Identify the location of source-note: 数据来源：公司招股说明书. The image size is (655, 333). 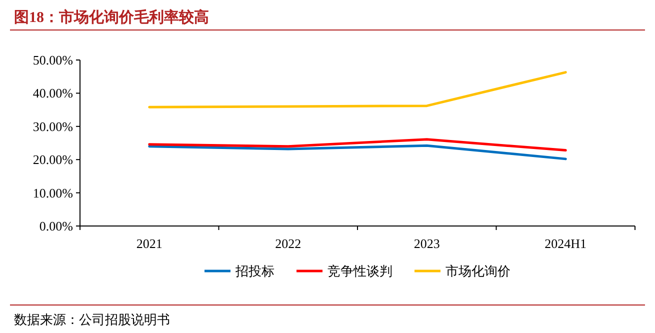
(92, 319).